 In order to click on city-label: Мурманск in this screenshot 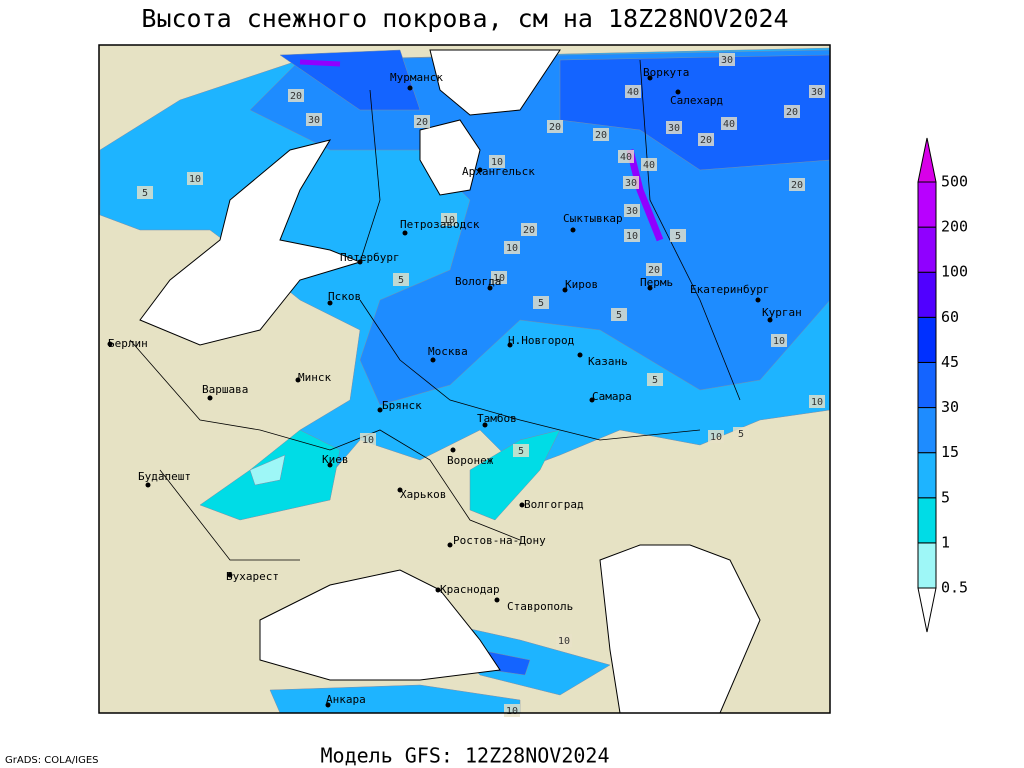, I will do `click(416, 77)`.